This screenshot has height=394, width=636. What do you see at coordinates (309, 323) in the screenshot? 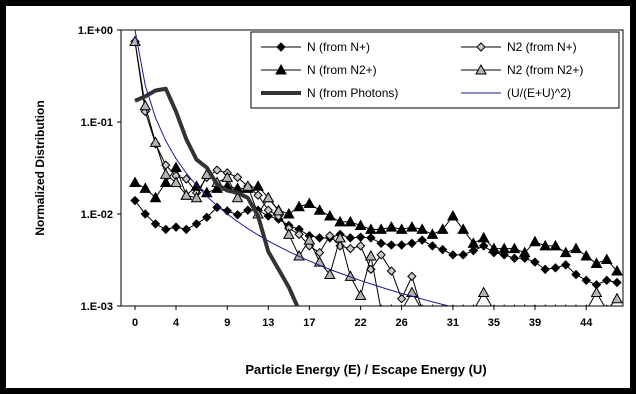
I see `x-tick-label: 17` at bounding box center [309, 323].